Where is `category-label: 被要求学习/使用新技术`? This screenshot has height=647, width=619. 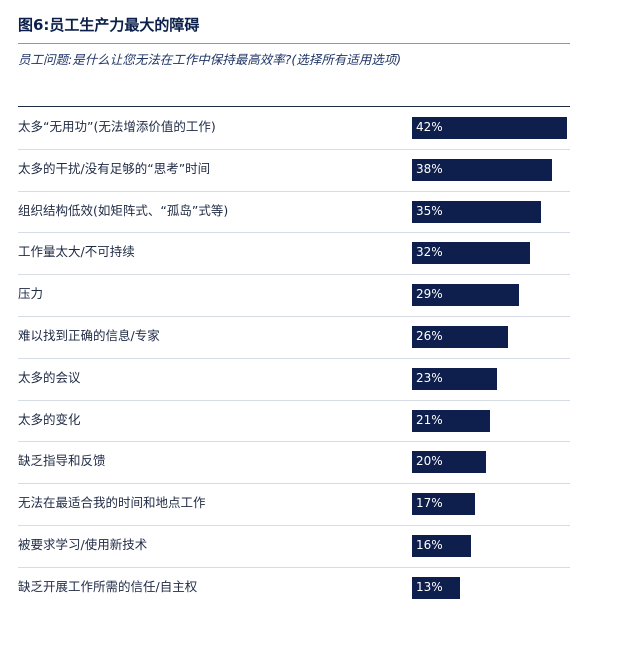 category-label: 被要求学习/使用新技术 is located at coordinates (83, 544).